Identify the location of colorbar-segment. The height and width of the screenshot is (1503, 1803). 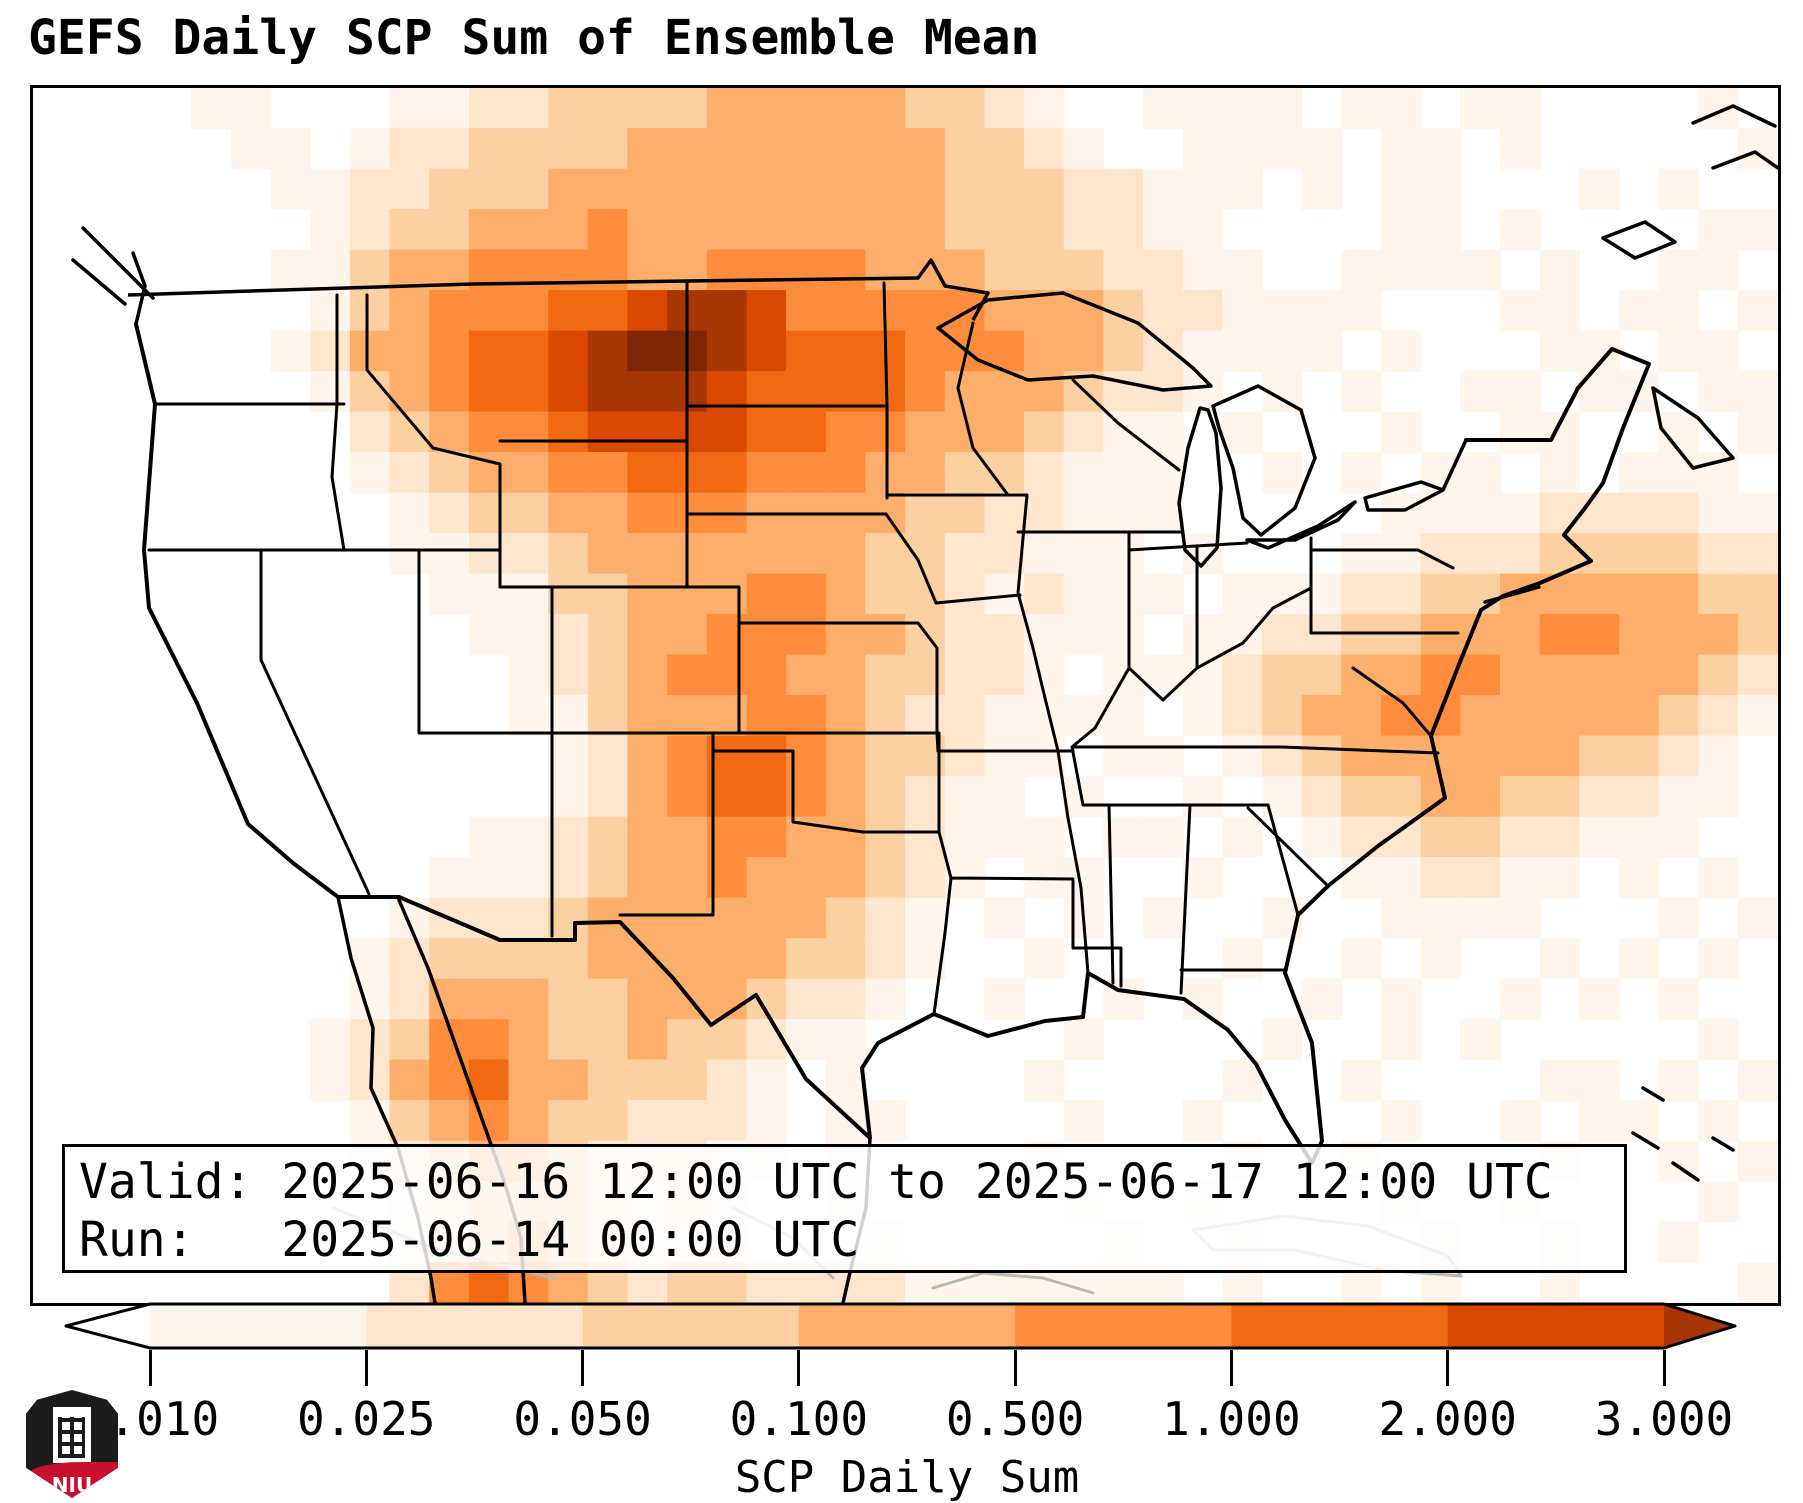
(258, 1326).